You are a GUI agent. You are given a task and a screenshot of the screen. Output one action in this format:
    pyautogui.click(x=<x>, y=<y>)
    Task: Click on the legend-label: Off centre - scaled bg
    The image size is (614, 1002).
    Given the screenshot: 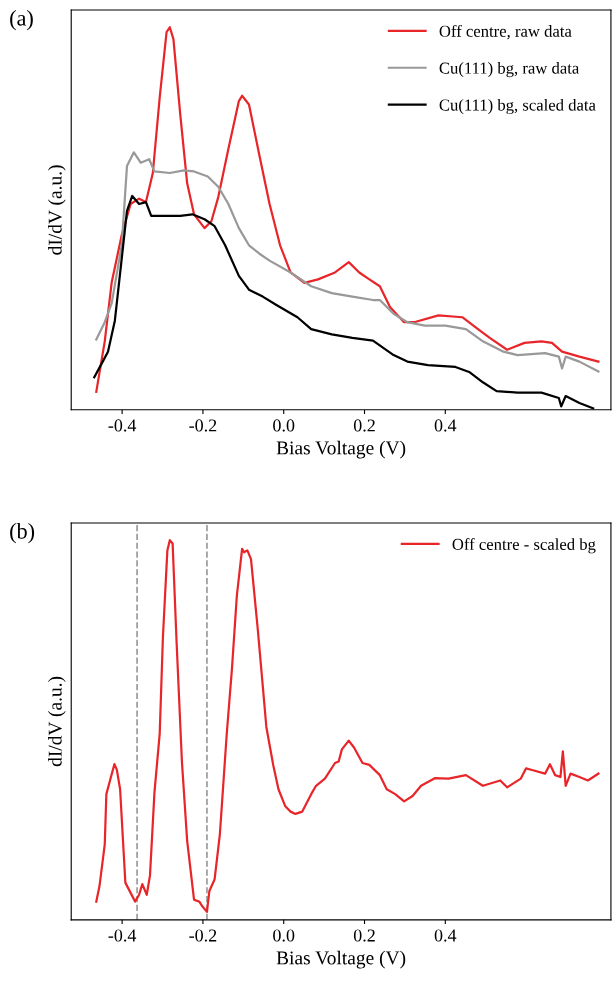 What is the action you would take?
    pyautogui.click(x=524, y=546)
    